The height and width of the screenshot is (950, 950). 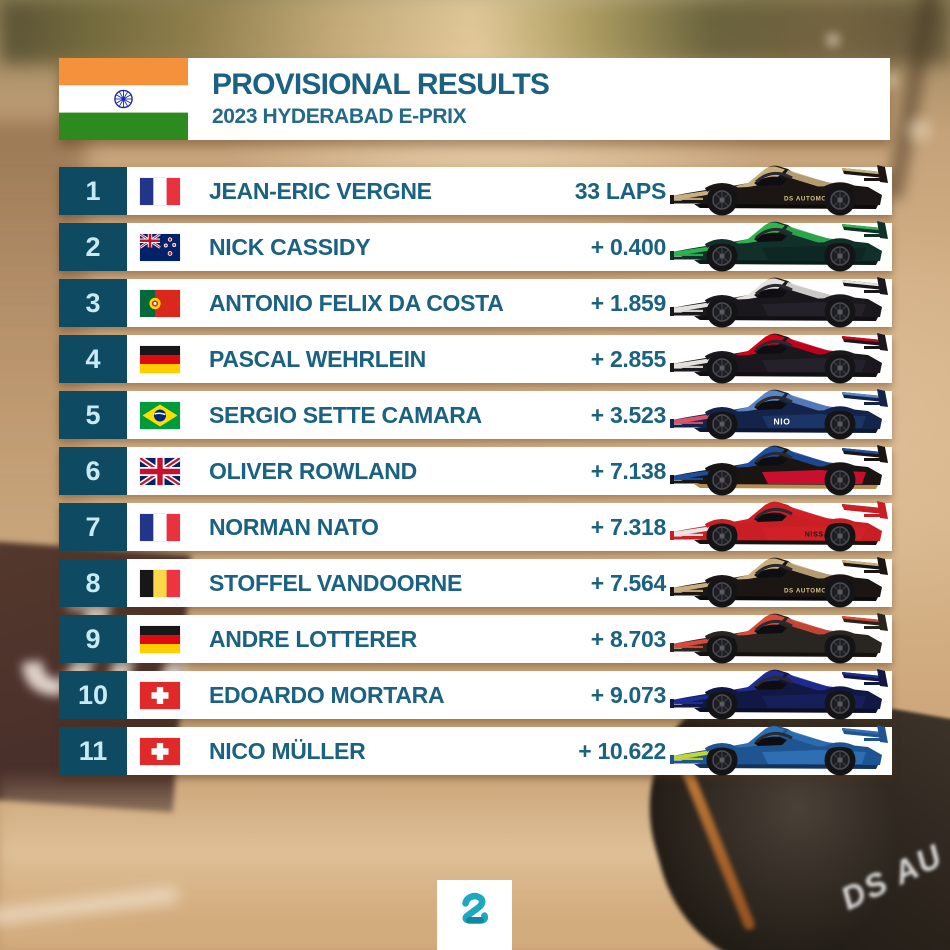 I want to click on result-bar: STOFFEL VANDOORNE + 7.564 DS AUTOMOBILES, so click(x=509, y=582).